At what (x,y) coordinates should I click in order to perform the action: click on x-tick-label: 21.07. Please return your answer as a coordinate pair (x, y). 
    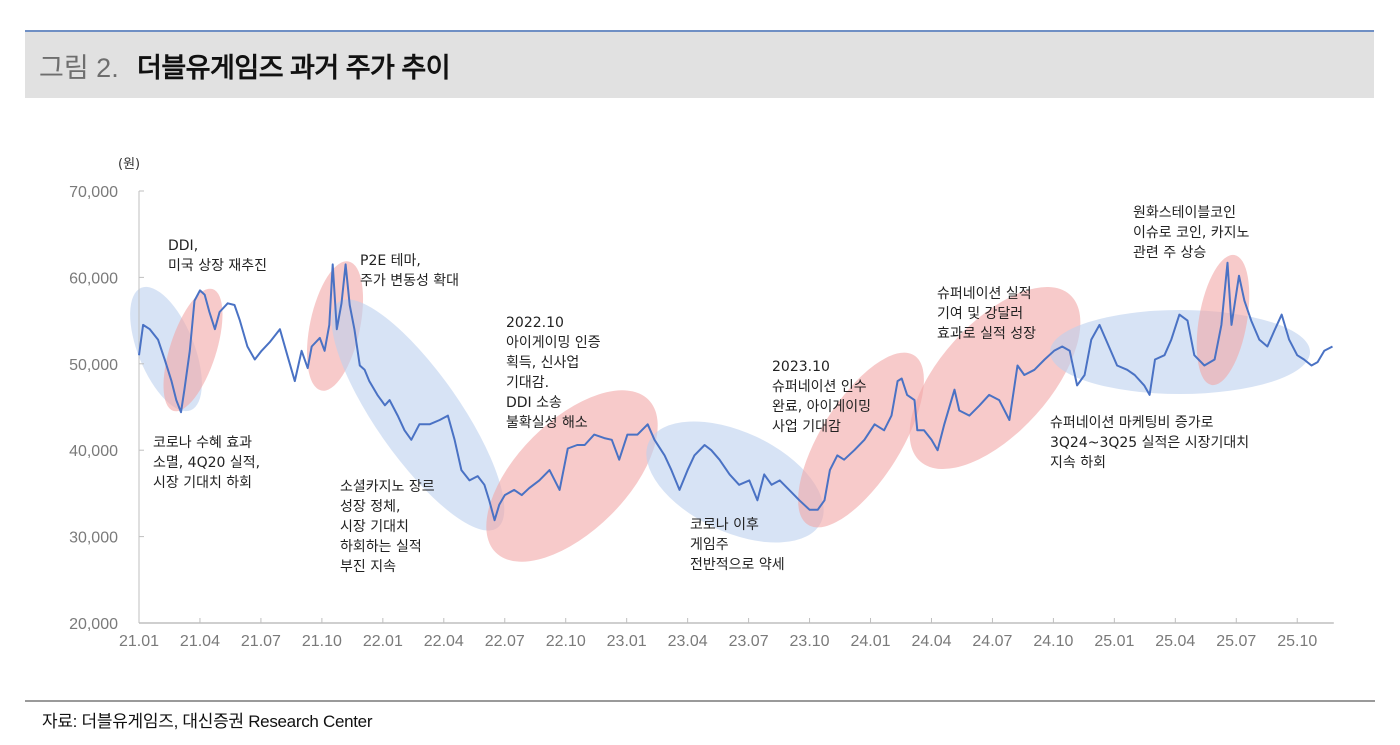
    Looking at the image, I should click on (261, 641).